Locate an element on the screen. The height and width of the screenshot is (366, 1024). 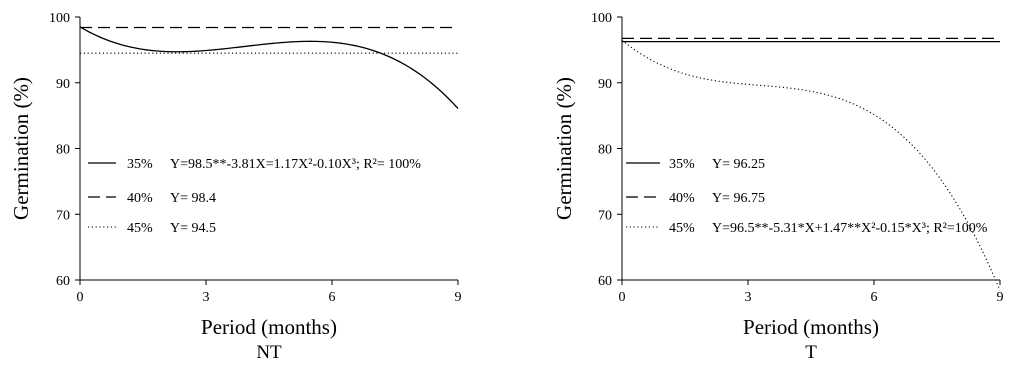
chart-0-x-tick-label: 3 is located at coordinates (206, 297).